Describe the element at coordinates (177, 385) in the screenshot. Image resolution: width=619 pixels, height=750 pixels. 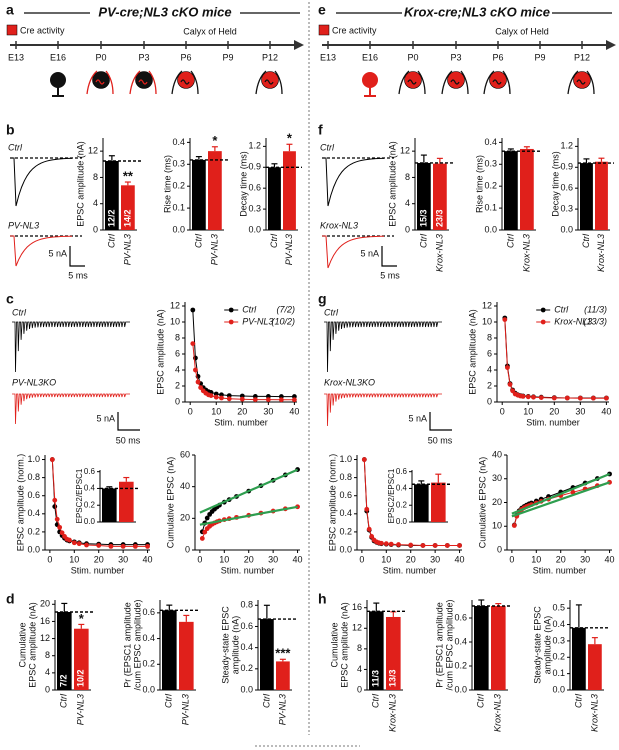
I see `y-tick-label: 2` at that location.